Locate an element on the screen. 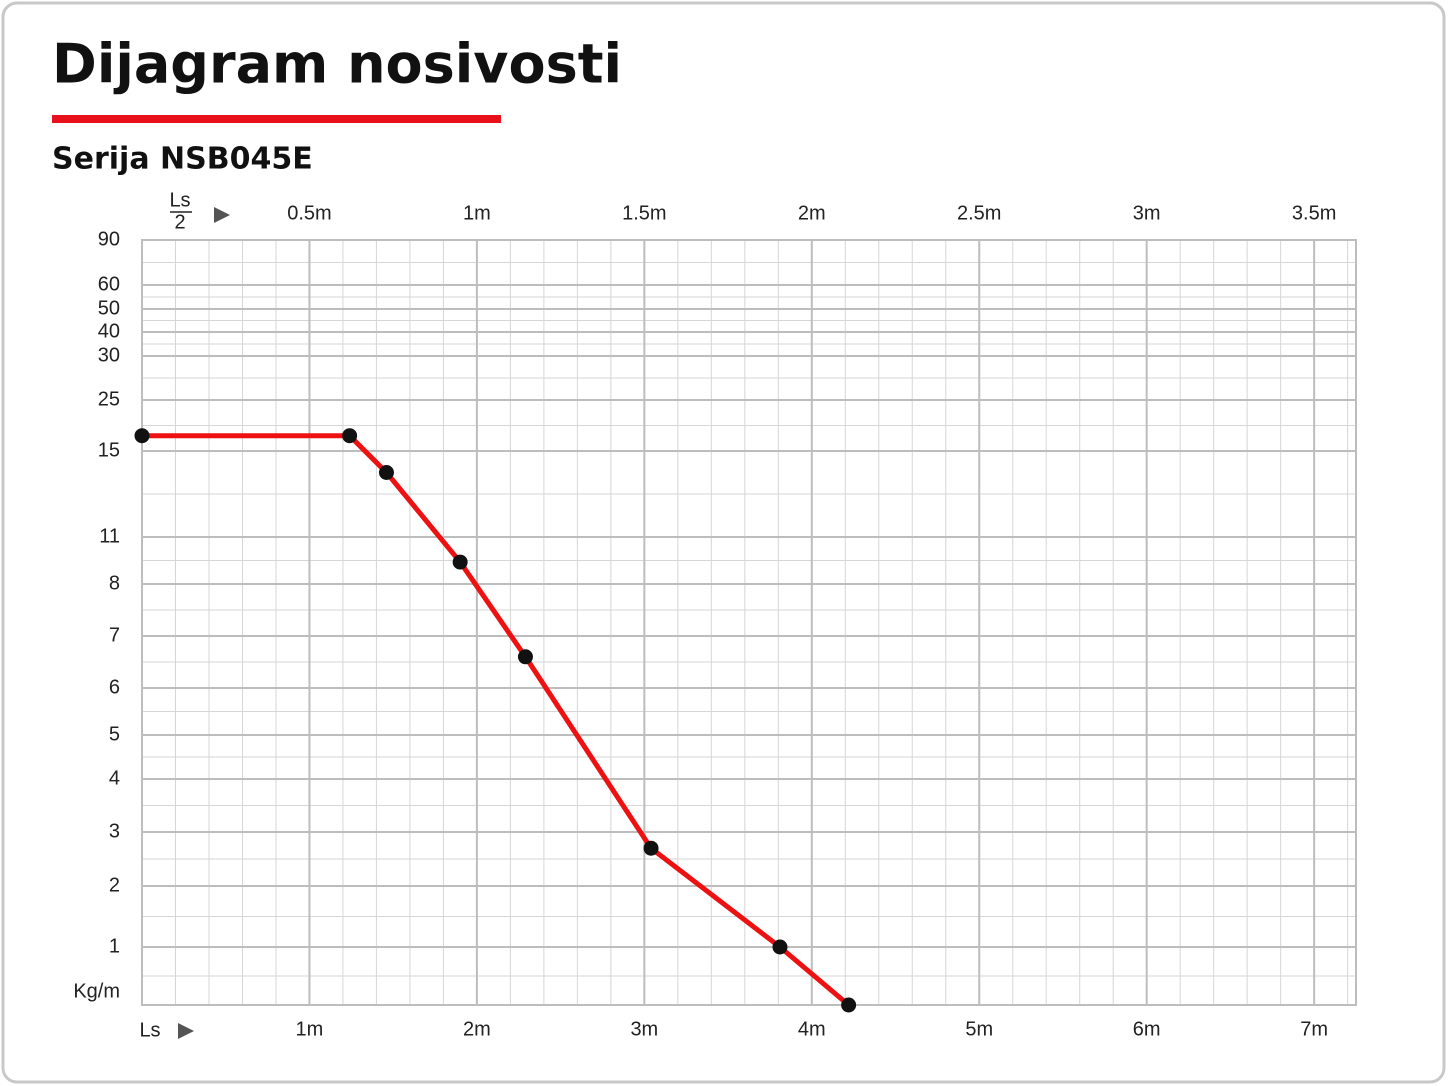 This screenshot has width=1448, height=1086. y-tick-label: 50 is located at coordinates (109, 308).